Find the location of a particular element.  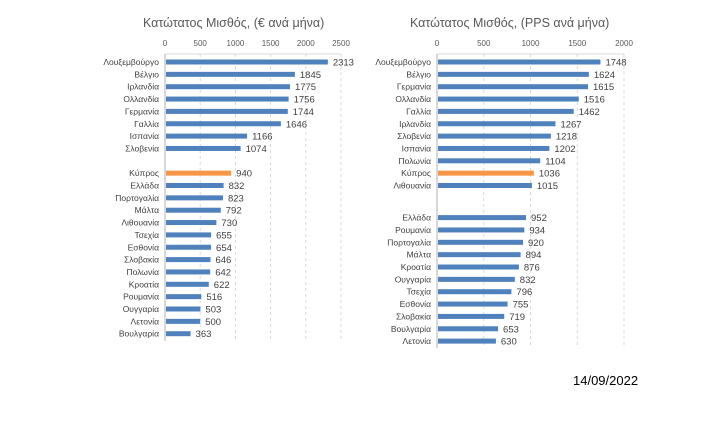

data-label: 1845 is located at coordinates (310, 75).